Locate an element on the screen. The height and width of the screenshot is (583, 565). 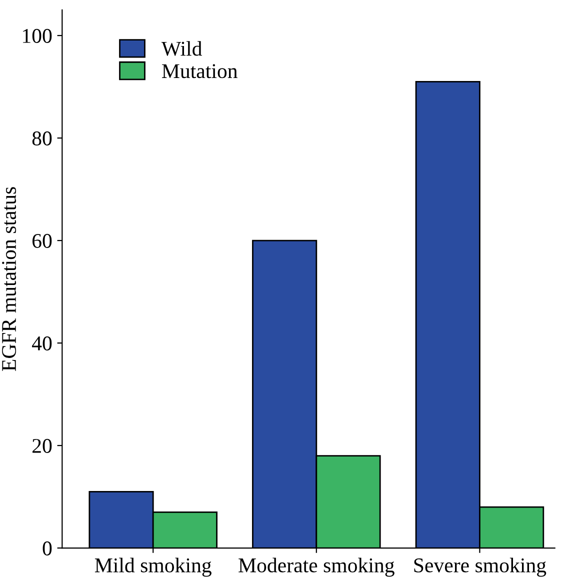
x-tick-label: Moderate smoking is located at coordinates (316, 567).